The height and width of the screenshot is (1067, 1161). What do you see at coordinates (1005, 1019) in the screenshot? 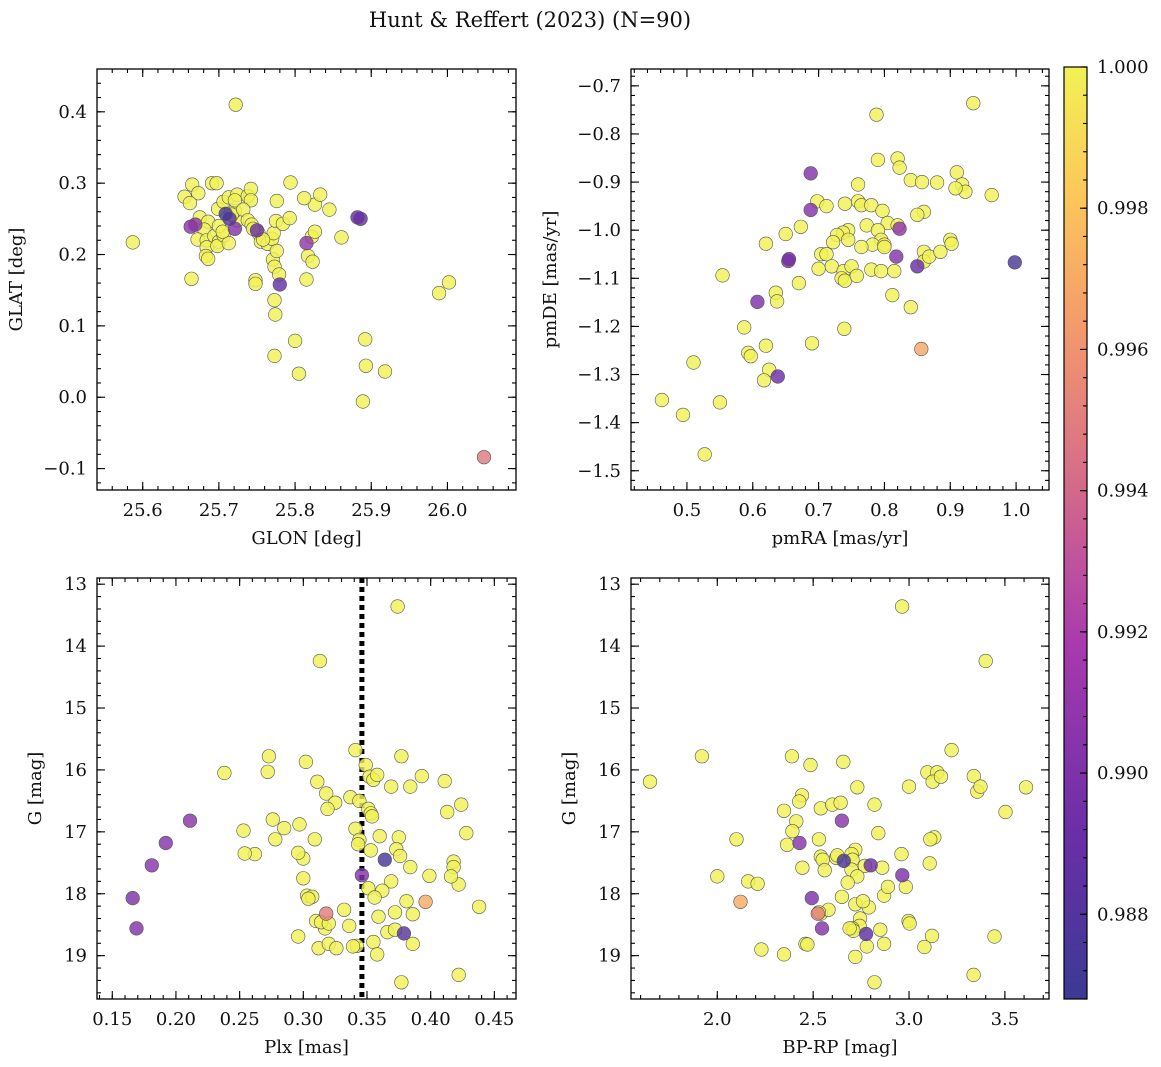
I see `x-tick-label: 3.5` at bounding box center [1005, 1019].